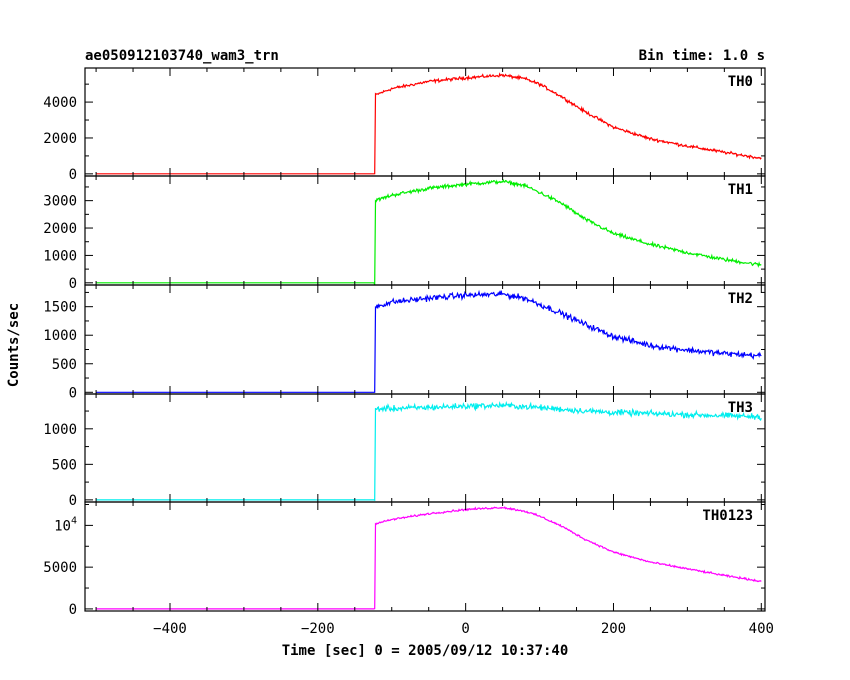  I want to click on panel-frame-th1, so click(425, 230).